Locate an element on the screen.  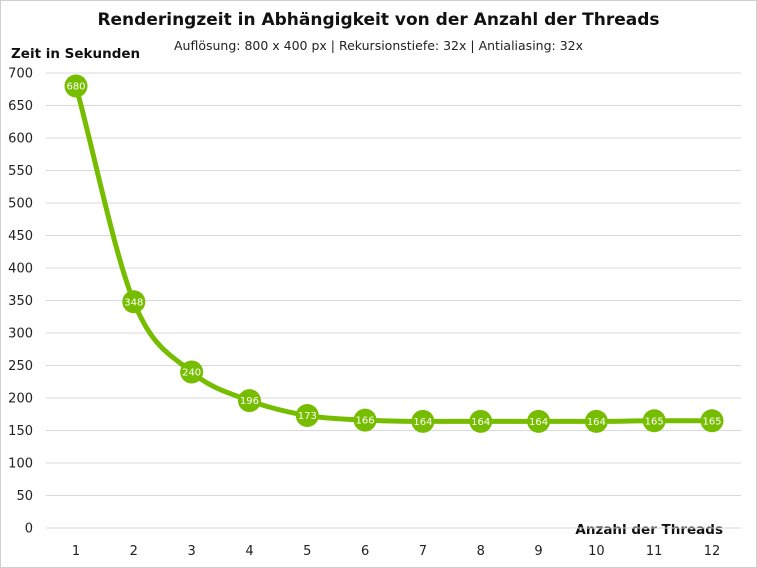
x-tick-label: 8 is located at coordinates (481, 551).